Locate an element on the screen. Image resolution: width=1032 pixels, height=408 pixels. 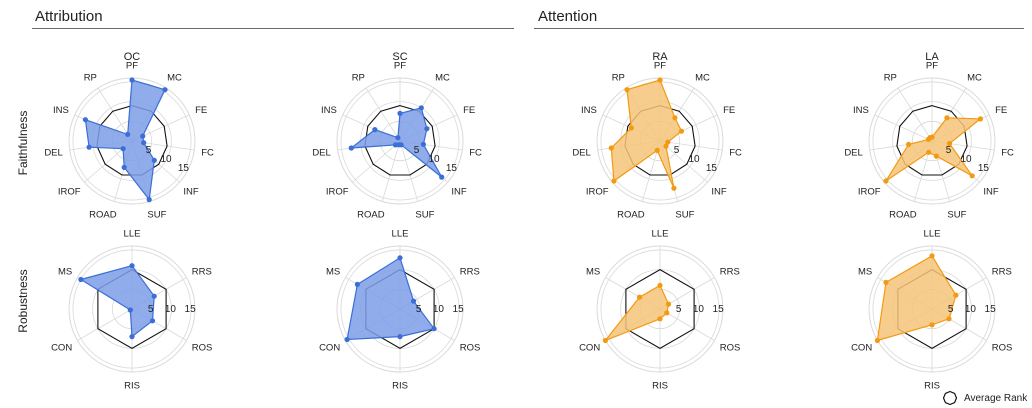
section-rule-attention is located at coordinates (779, 28).